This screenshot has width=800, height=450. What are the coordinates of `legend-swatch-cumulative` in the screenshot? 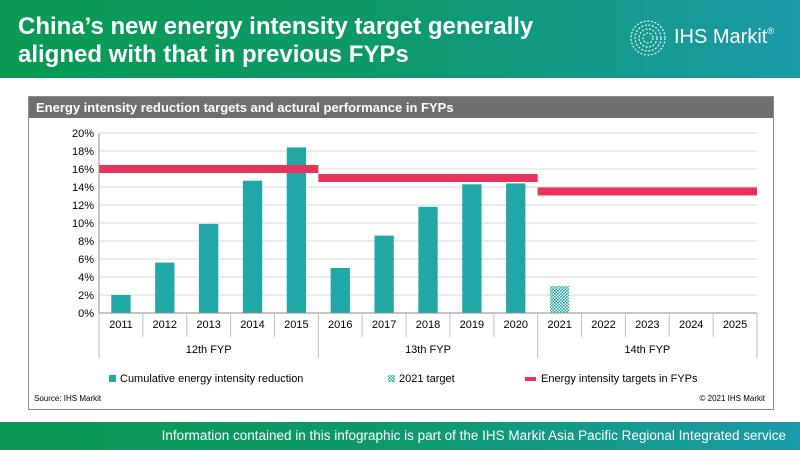 It's located at (112, 378).